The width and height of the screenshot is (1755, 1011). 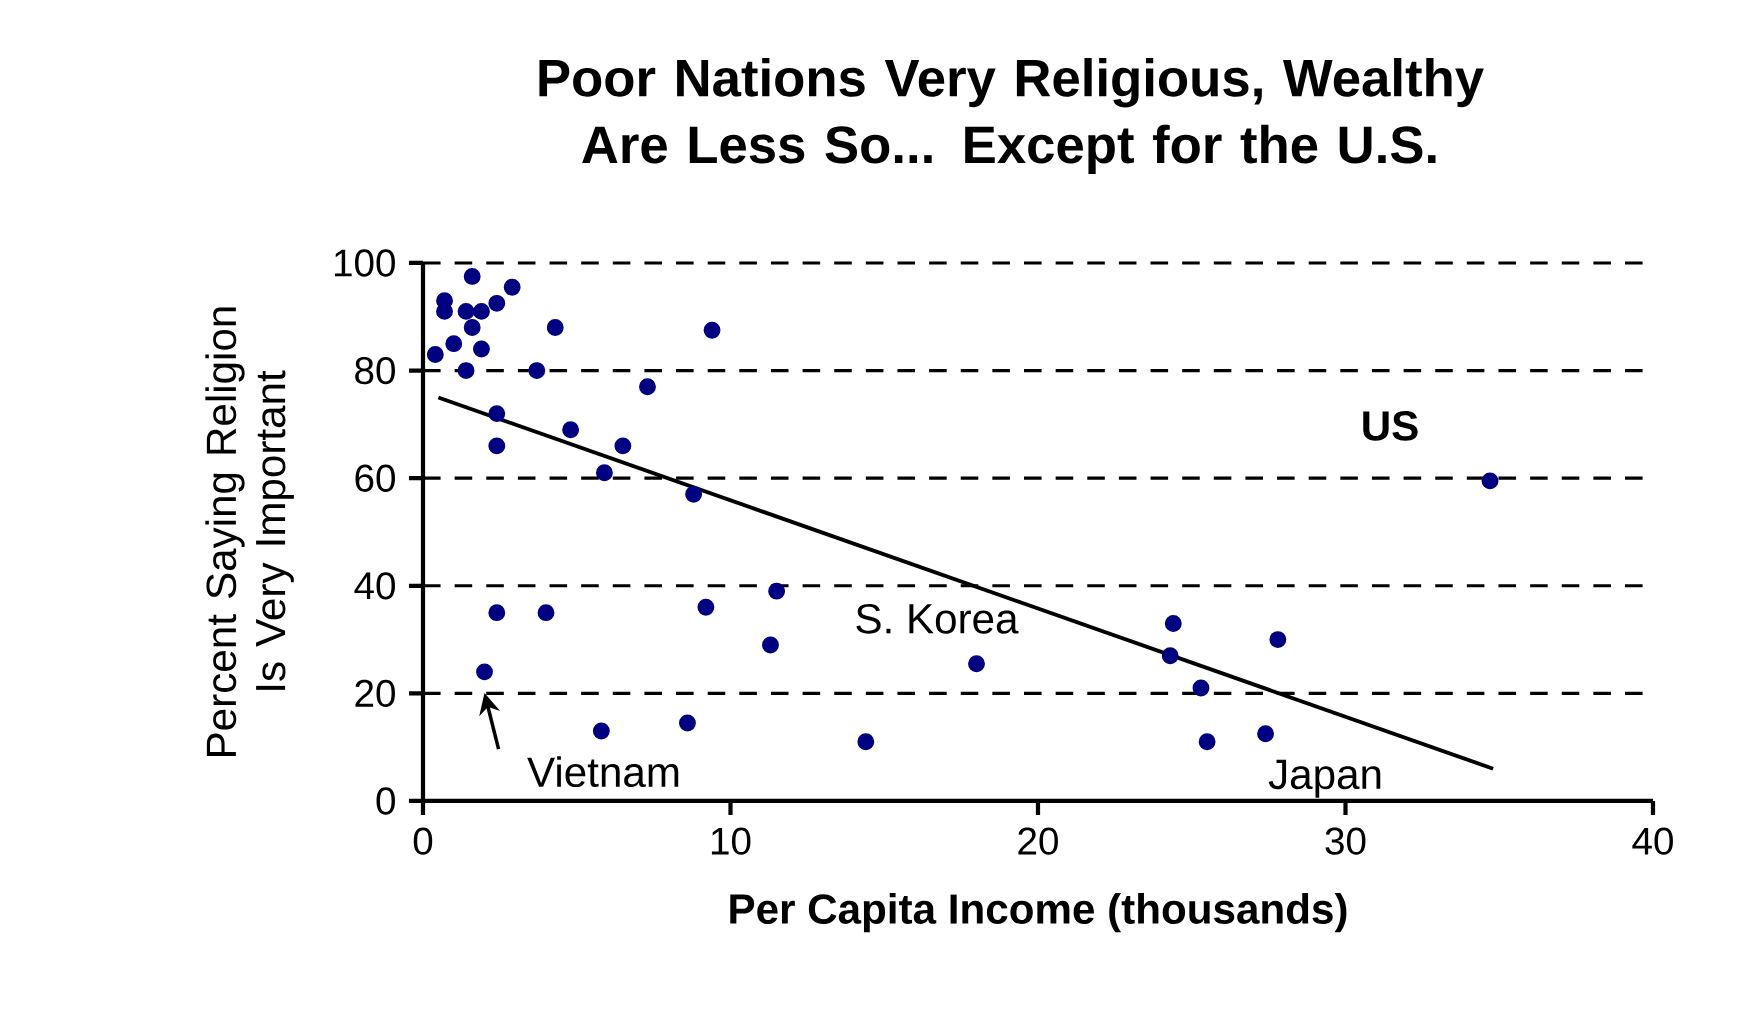 What do you see at coordinates (1390, 425) in the screenshot?
I see `annotation: US` at bounding box center [1390, 425].